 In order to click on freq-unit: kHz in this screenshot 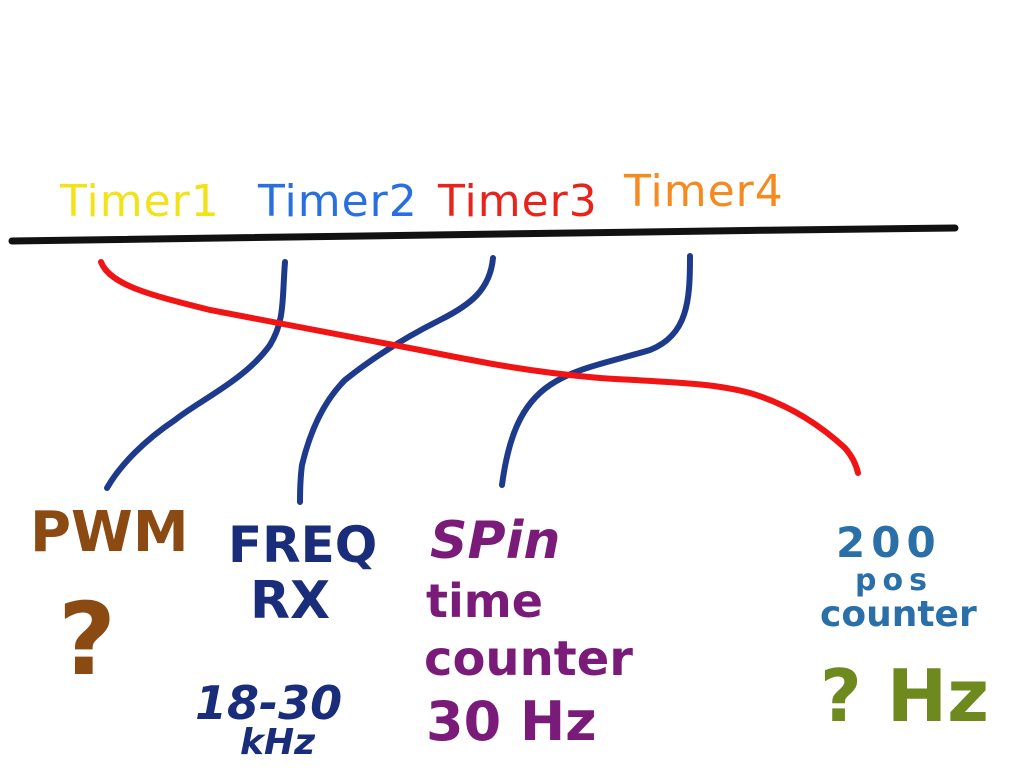, I will do `click(278, 742)`.